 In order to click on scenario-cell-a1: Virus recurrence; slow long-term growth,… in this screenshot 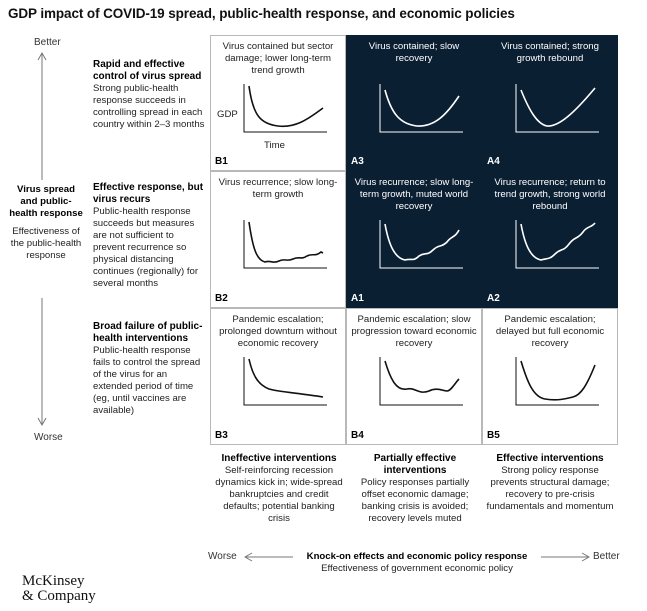, I will do `click(414, 239)`.